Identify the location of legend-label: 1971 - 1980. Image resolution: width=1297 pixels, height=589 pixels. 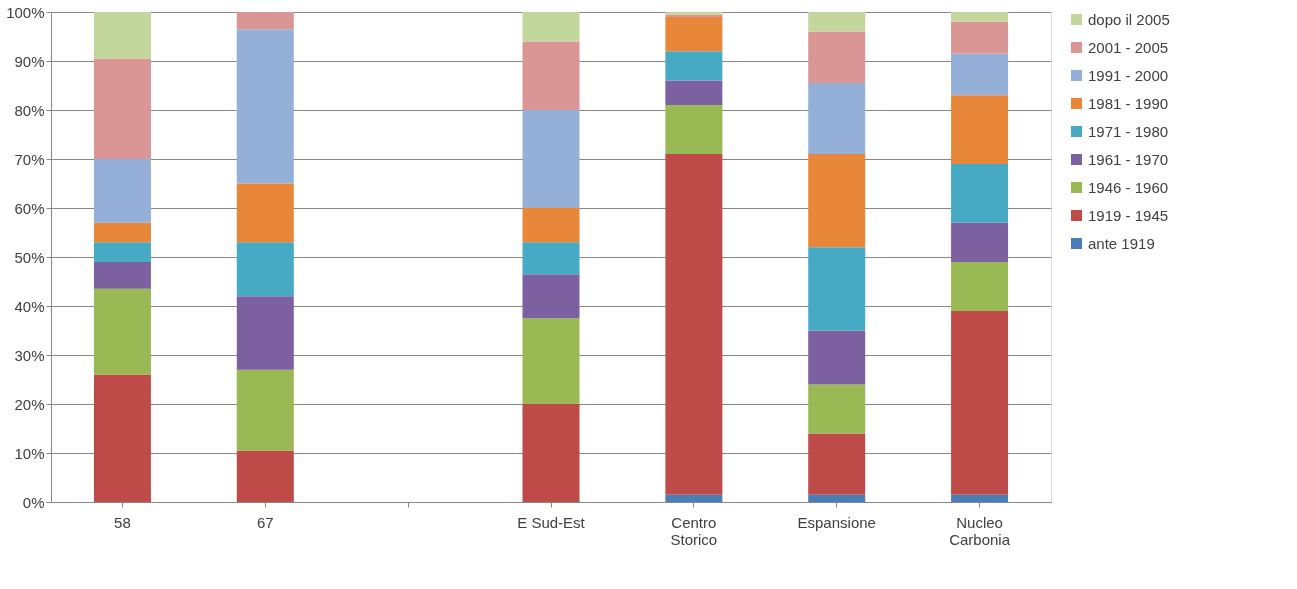
(1128, 131).